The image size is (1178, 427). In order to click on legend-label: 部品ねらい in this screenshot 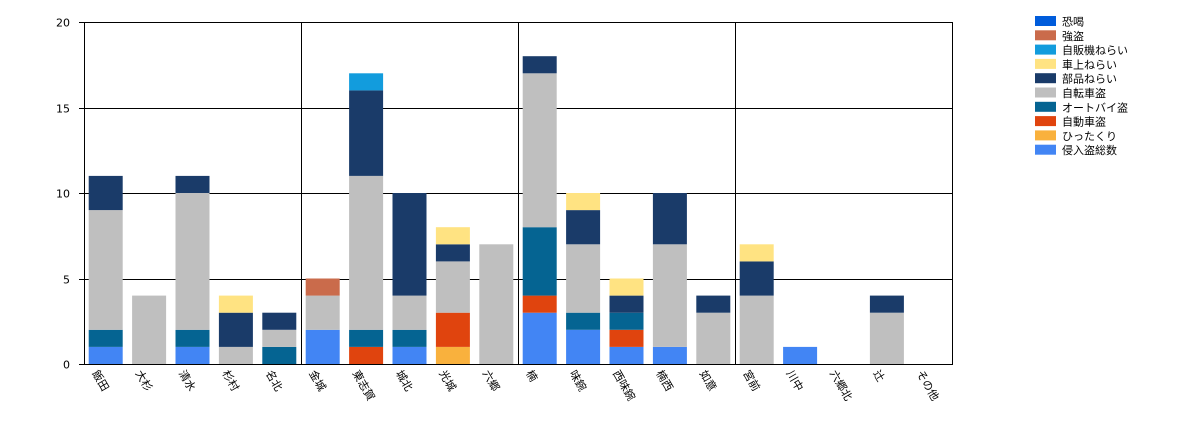, I will do `click(1089, 79)`.